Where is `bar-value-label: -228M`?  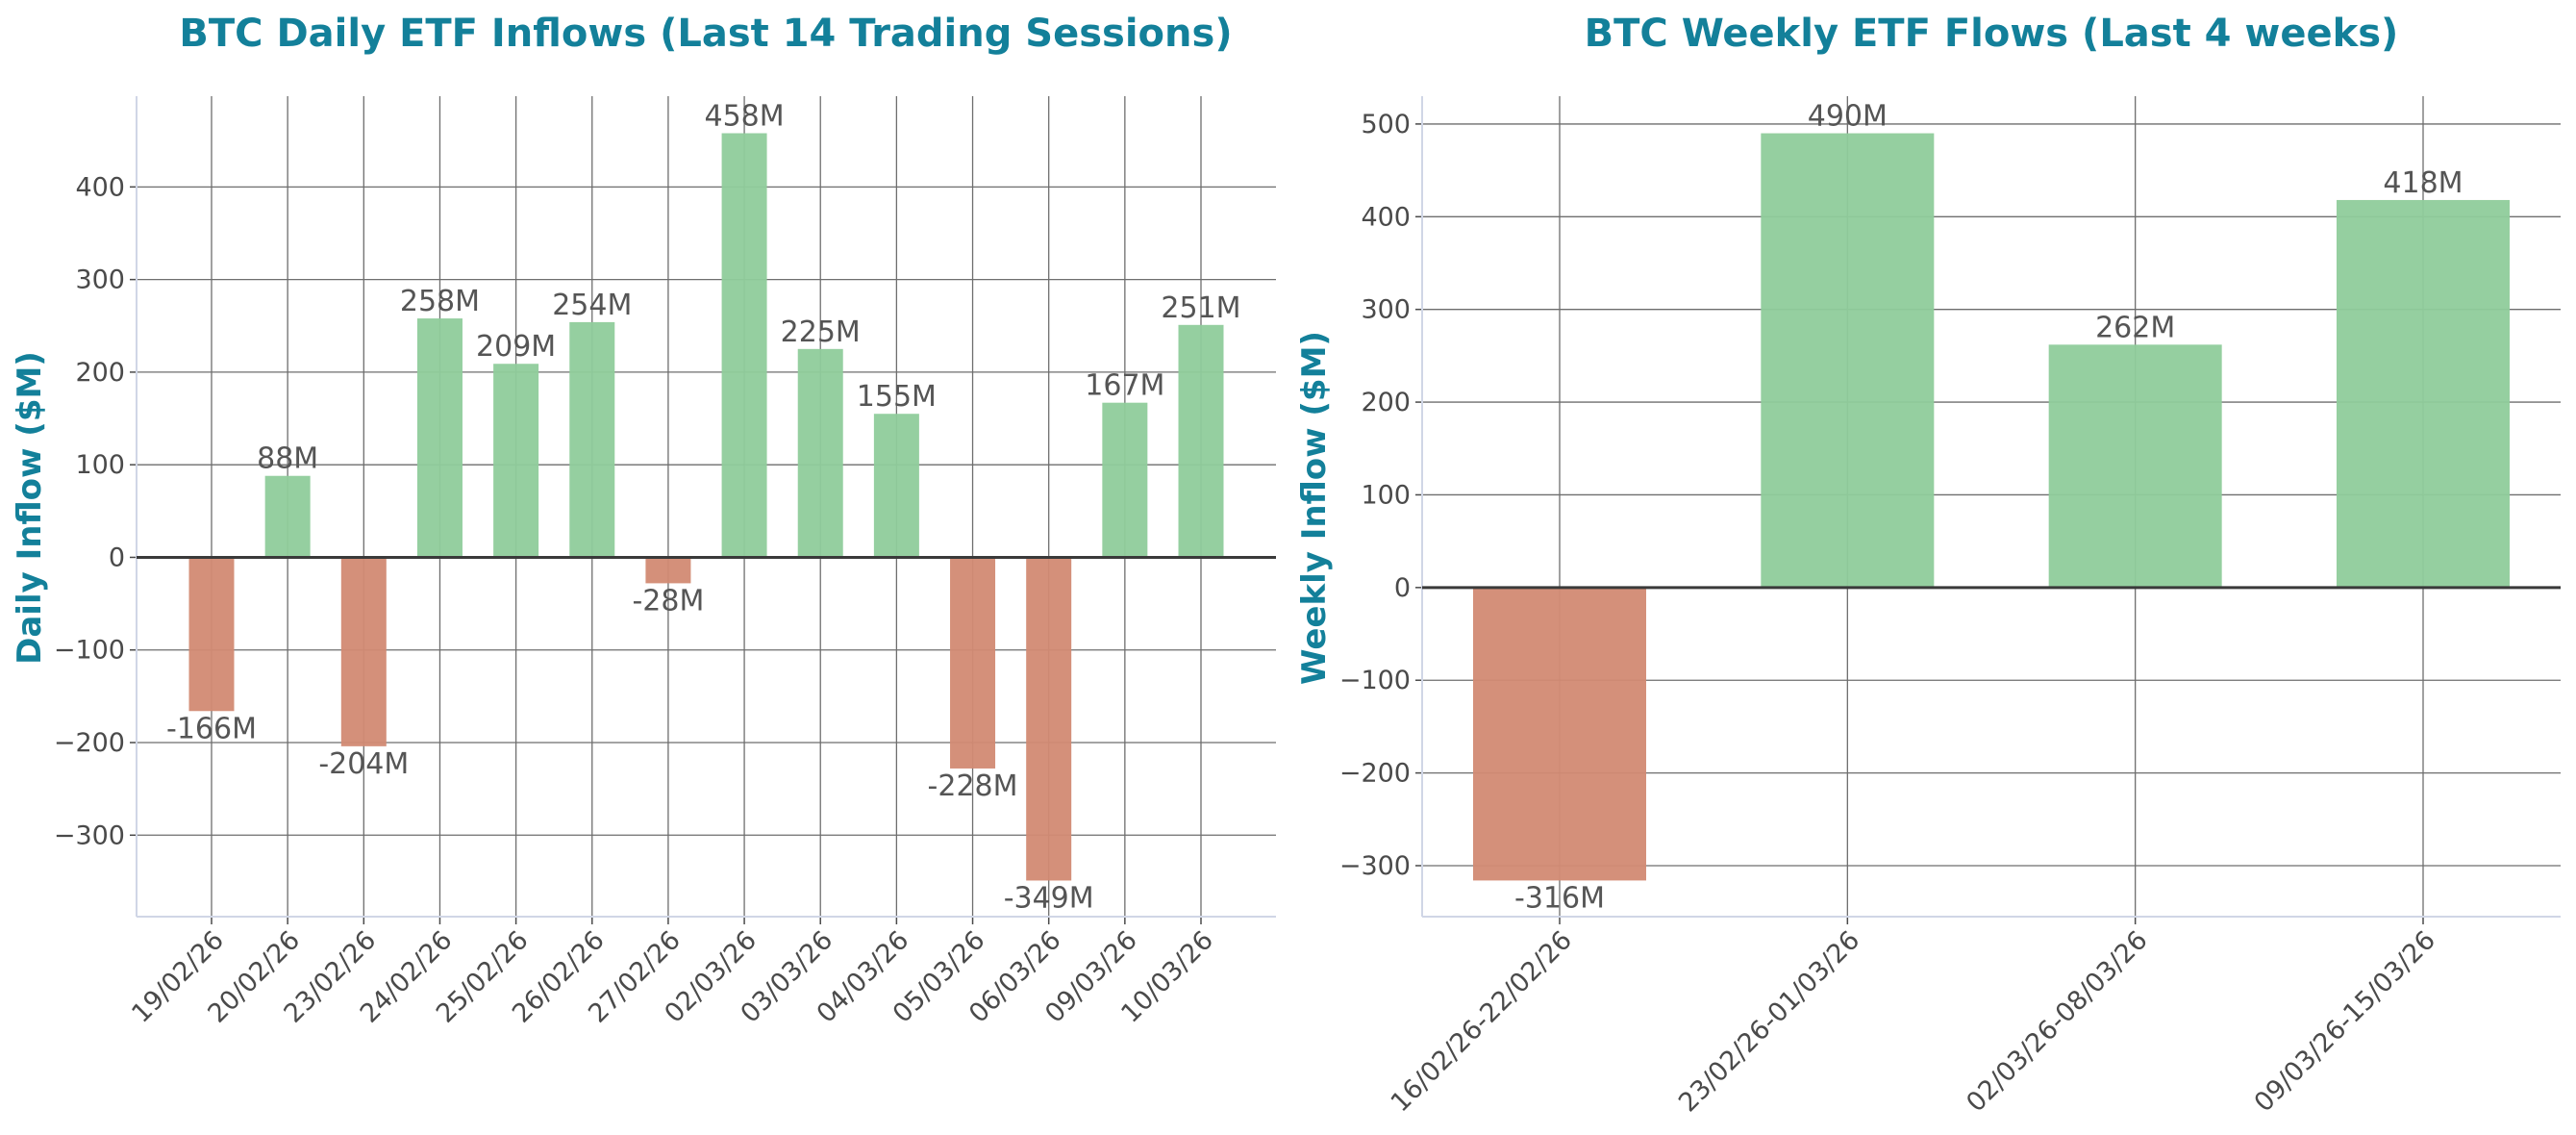
bar-value-label: -228M is located at coordinates (973, 786).